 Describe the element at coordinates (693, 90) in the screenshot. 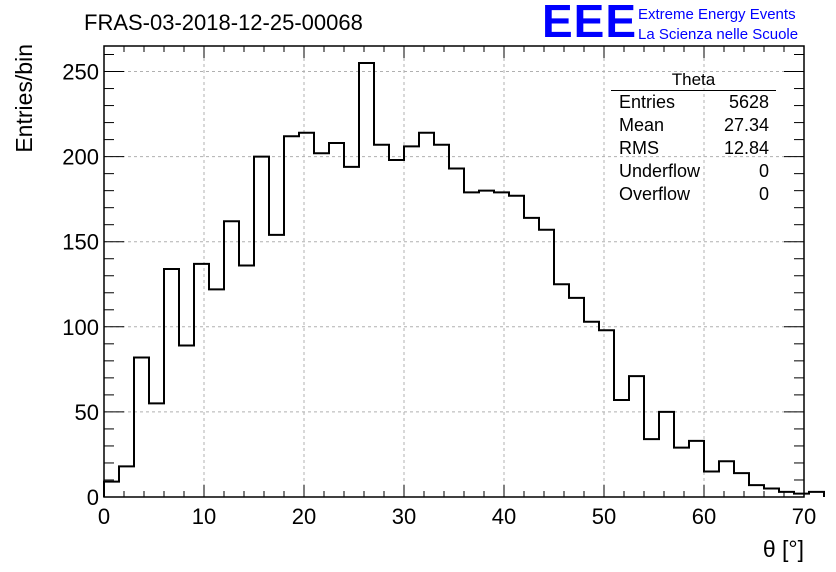

I see `stats-divider` at that location.